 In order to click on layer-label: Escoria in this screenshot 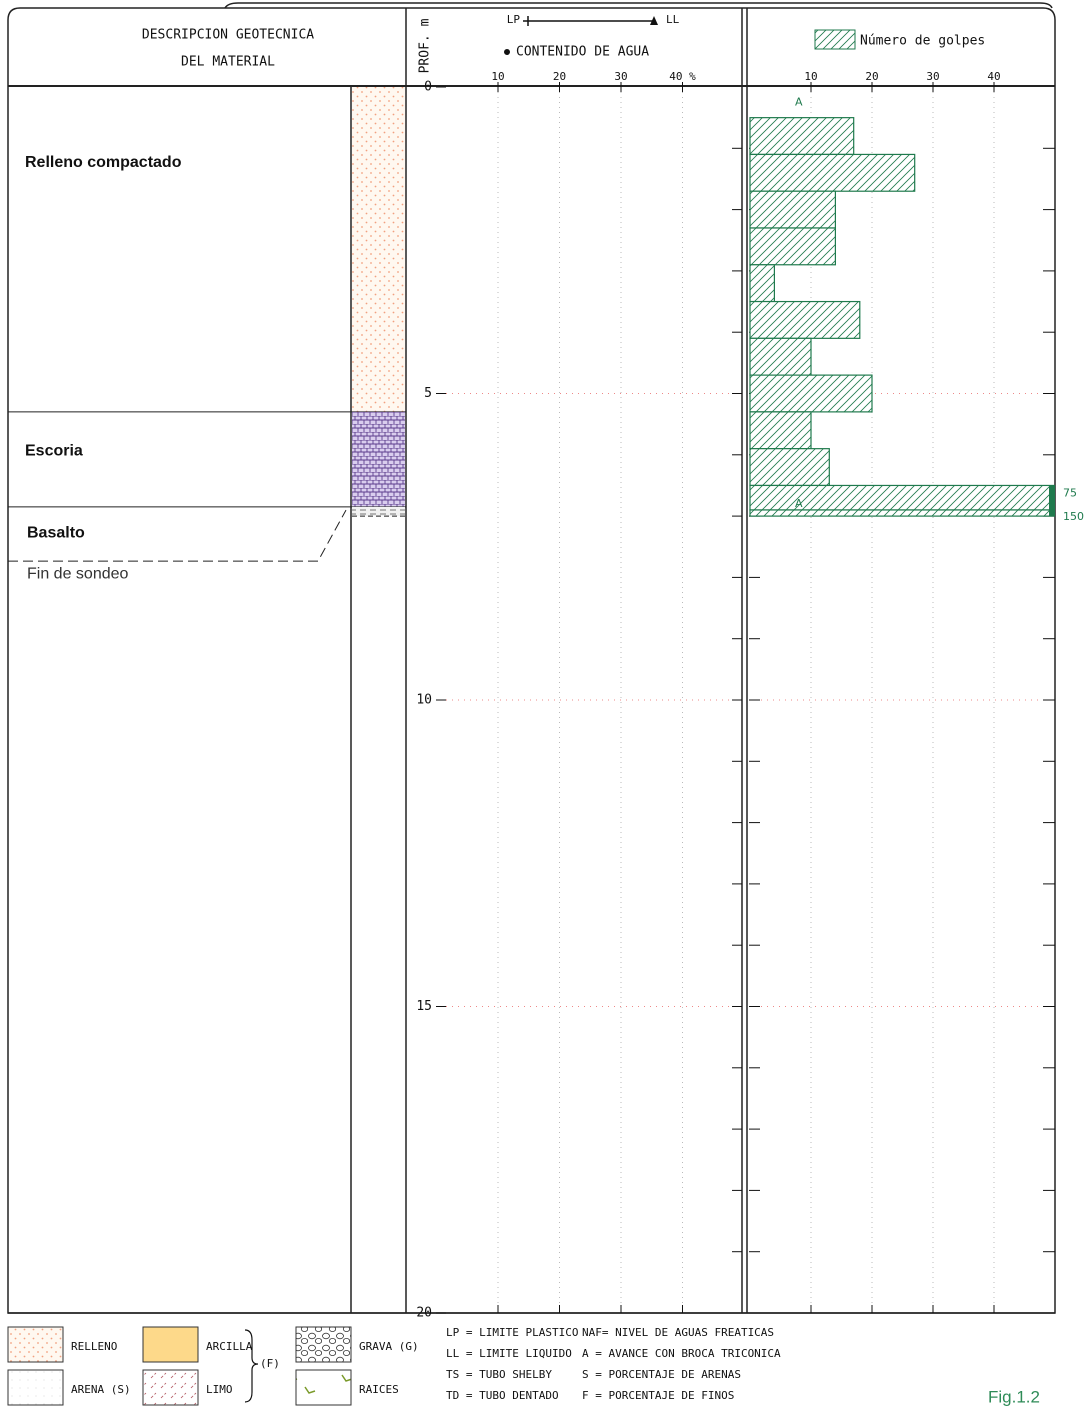, I will do `click(54, 451)`.